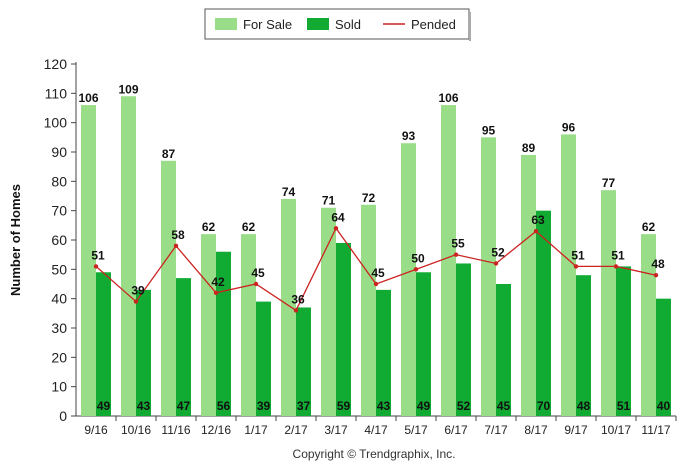 The image size is (690, 470). Describe the element at coordinates (664, 406) in the screenshot. I see `sold-value-label: 40` at that location.